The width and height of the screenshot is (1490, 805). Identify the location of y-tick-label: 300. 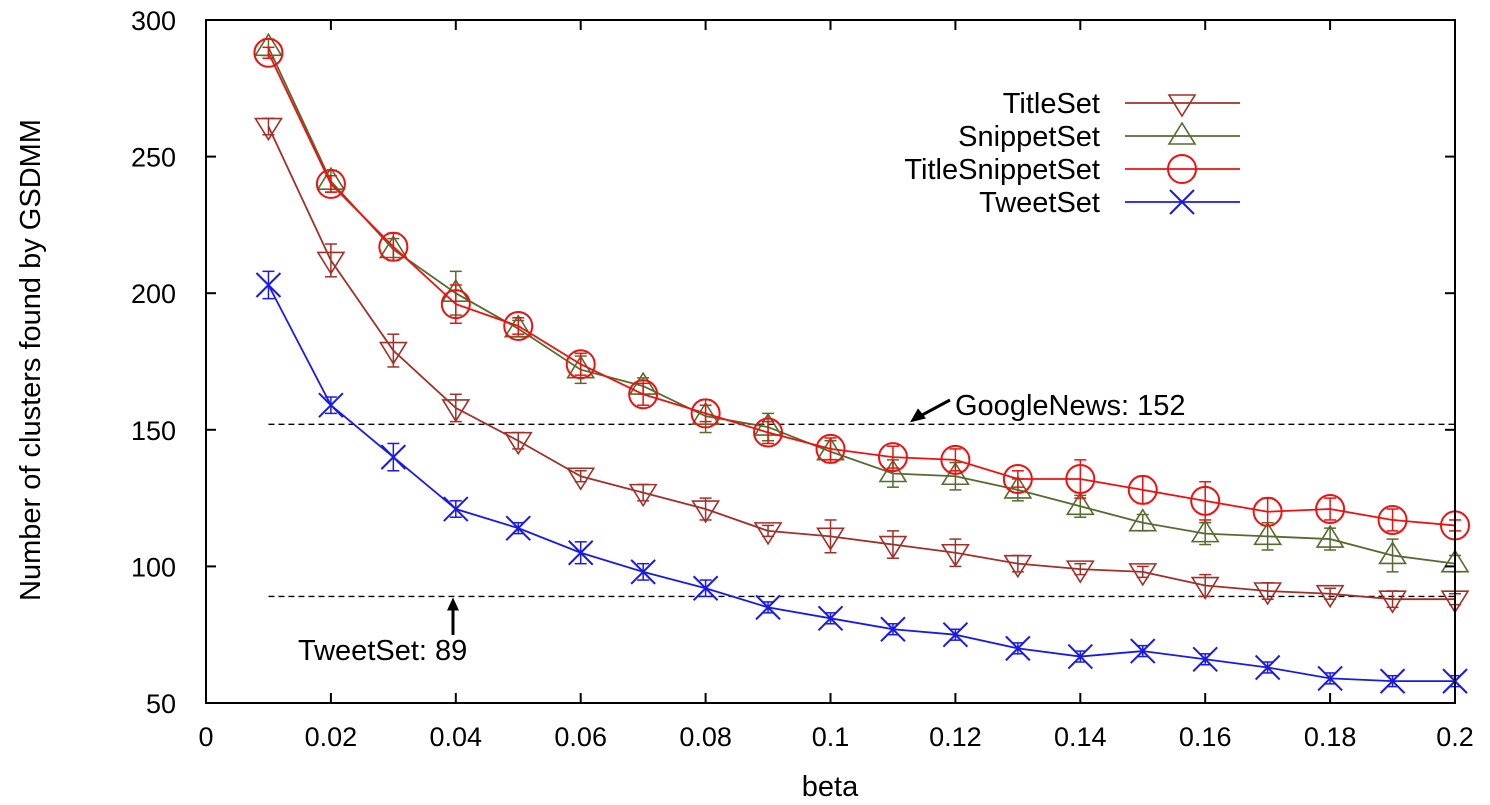
(153, 21).